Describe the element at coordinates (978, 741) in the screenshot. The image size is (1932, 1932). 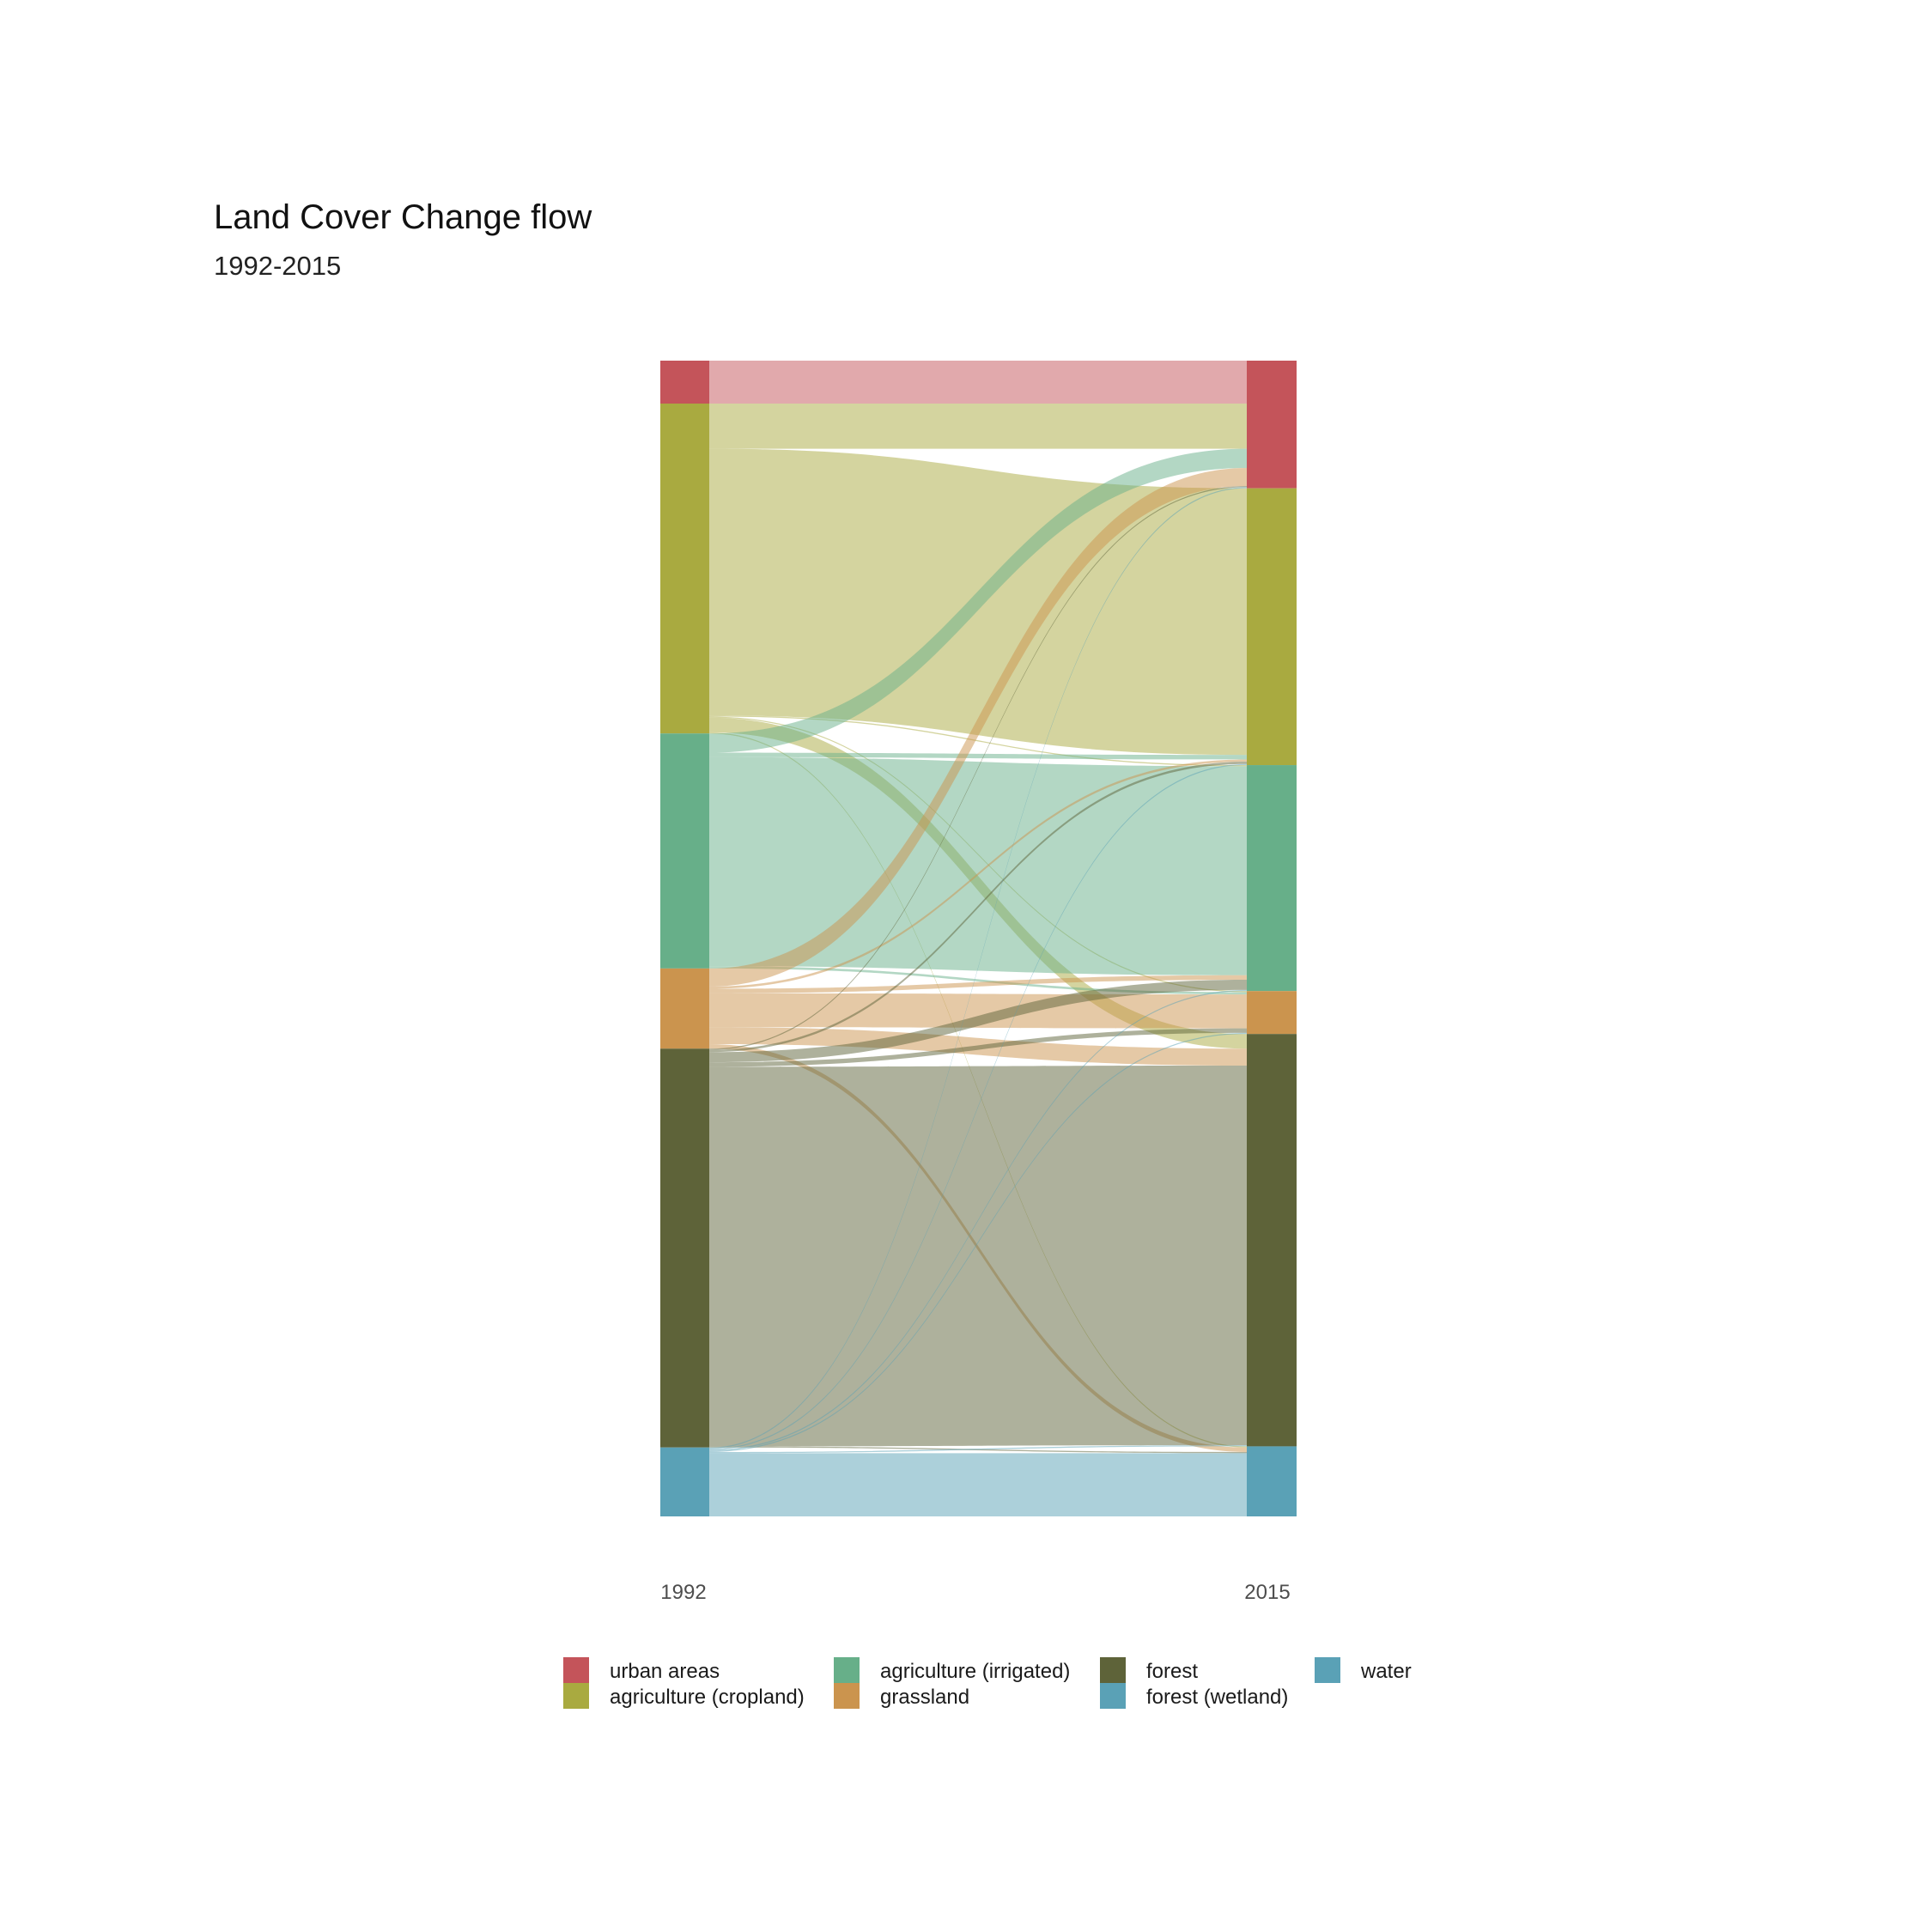
I see `flow-cropland-to-irrigated` at that location.